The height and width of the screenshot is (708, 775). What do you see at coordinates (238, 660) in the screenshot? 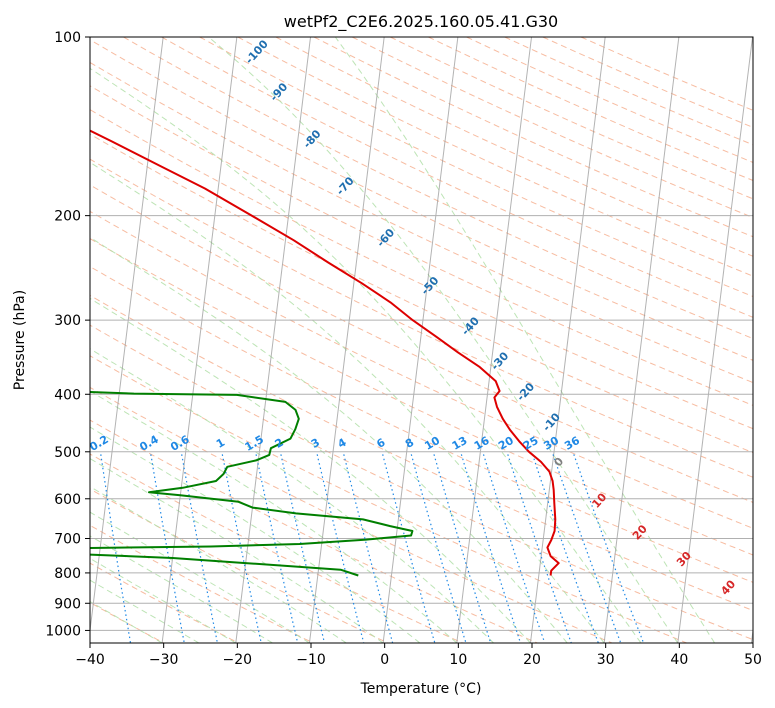
I see `x-tick-label: −20` at bounding box center [238, 660].